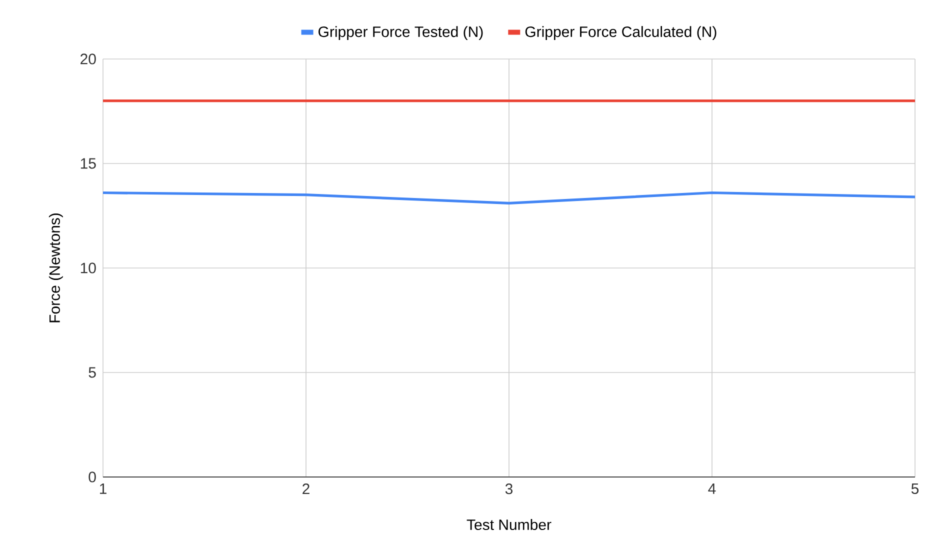 The image size is (934, 554). I want to click on y-tick-label: 0, so click(92, 477).